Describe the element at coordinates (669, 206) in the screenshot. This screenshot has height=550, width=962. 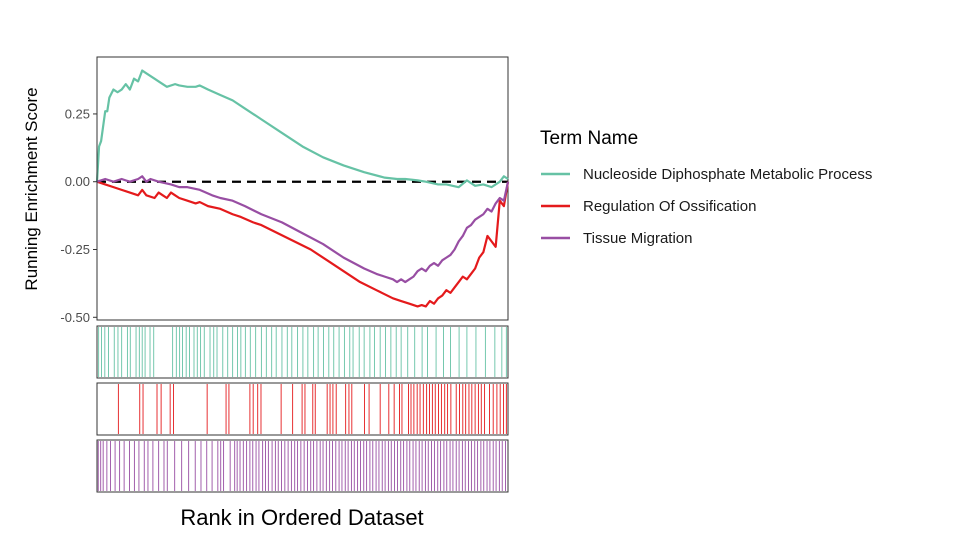
I see `legend-label-2: Regulation Of Ossification` at that location.